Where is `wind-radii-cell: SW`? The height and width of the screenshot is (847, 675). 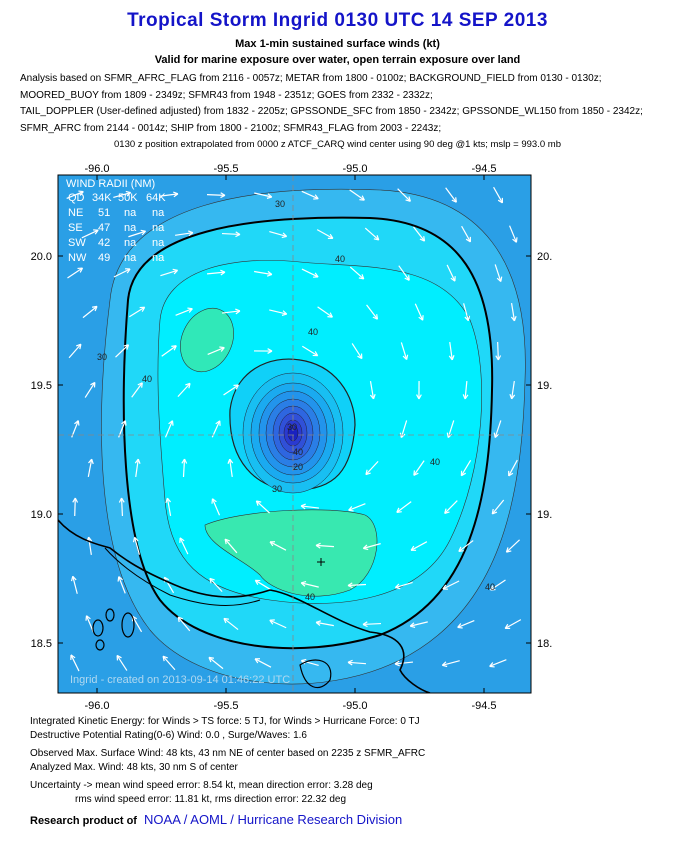 wind-radii-cell: SW is located at coordinates (77, 243).